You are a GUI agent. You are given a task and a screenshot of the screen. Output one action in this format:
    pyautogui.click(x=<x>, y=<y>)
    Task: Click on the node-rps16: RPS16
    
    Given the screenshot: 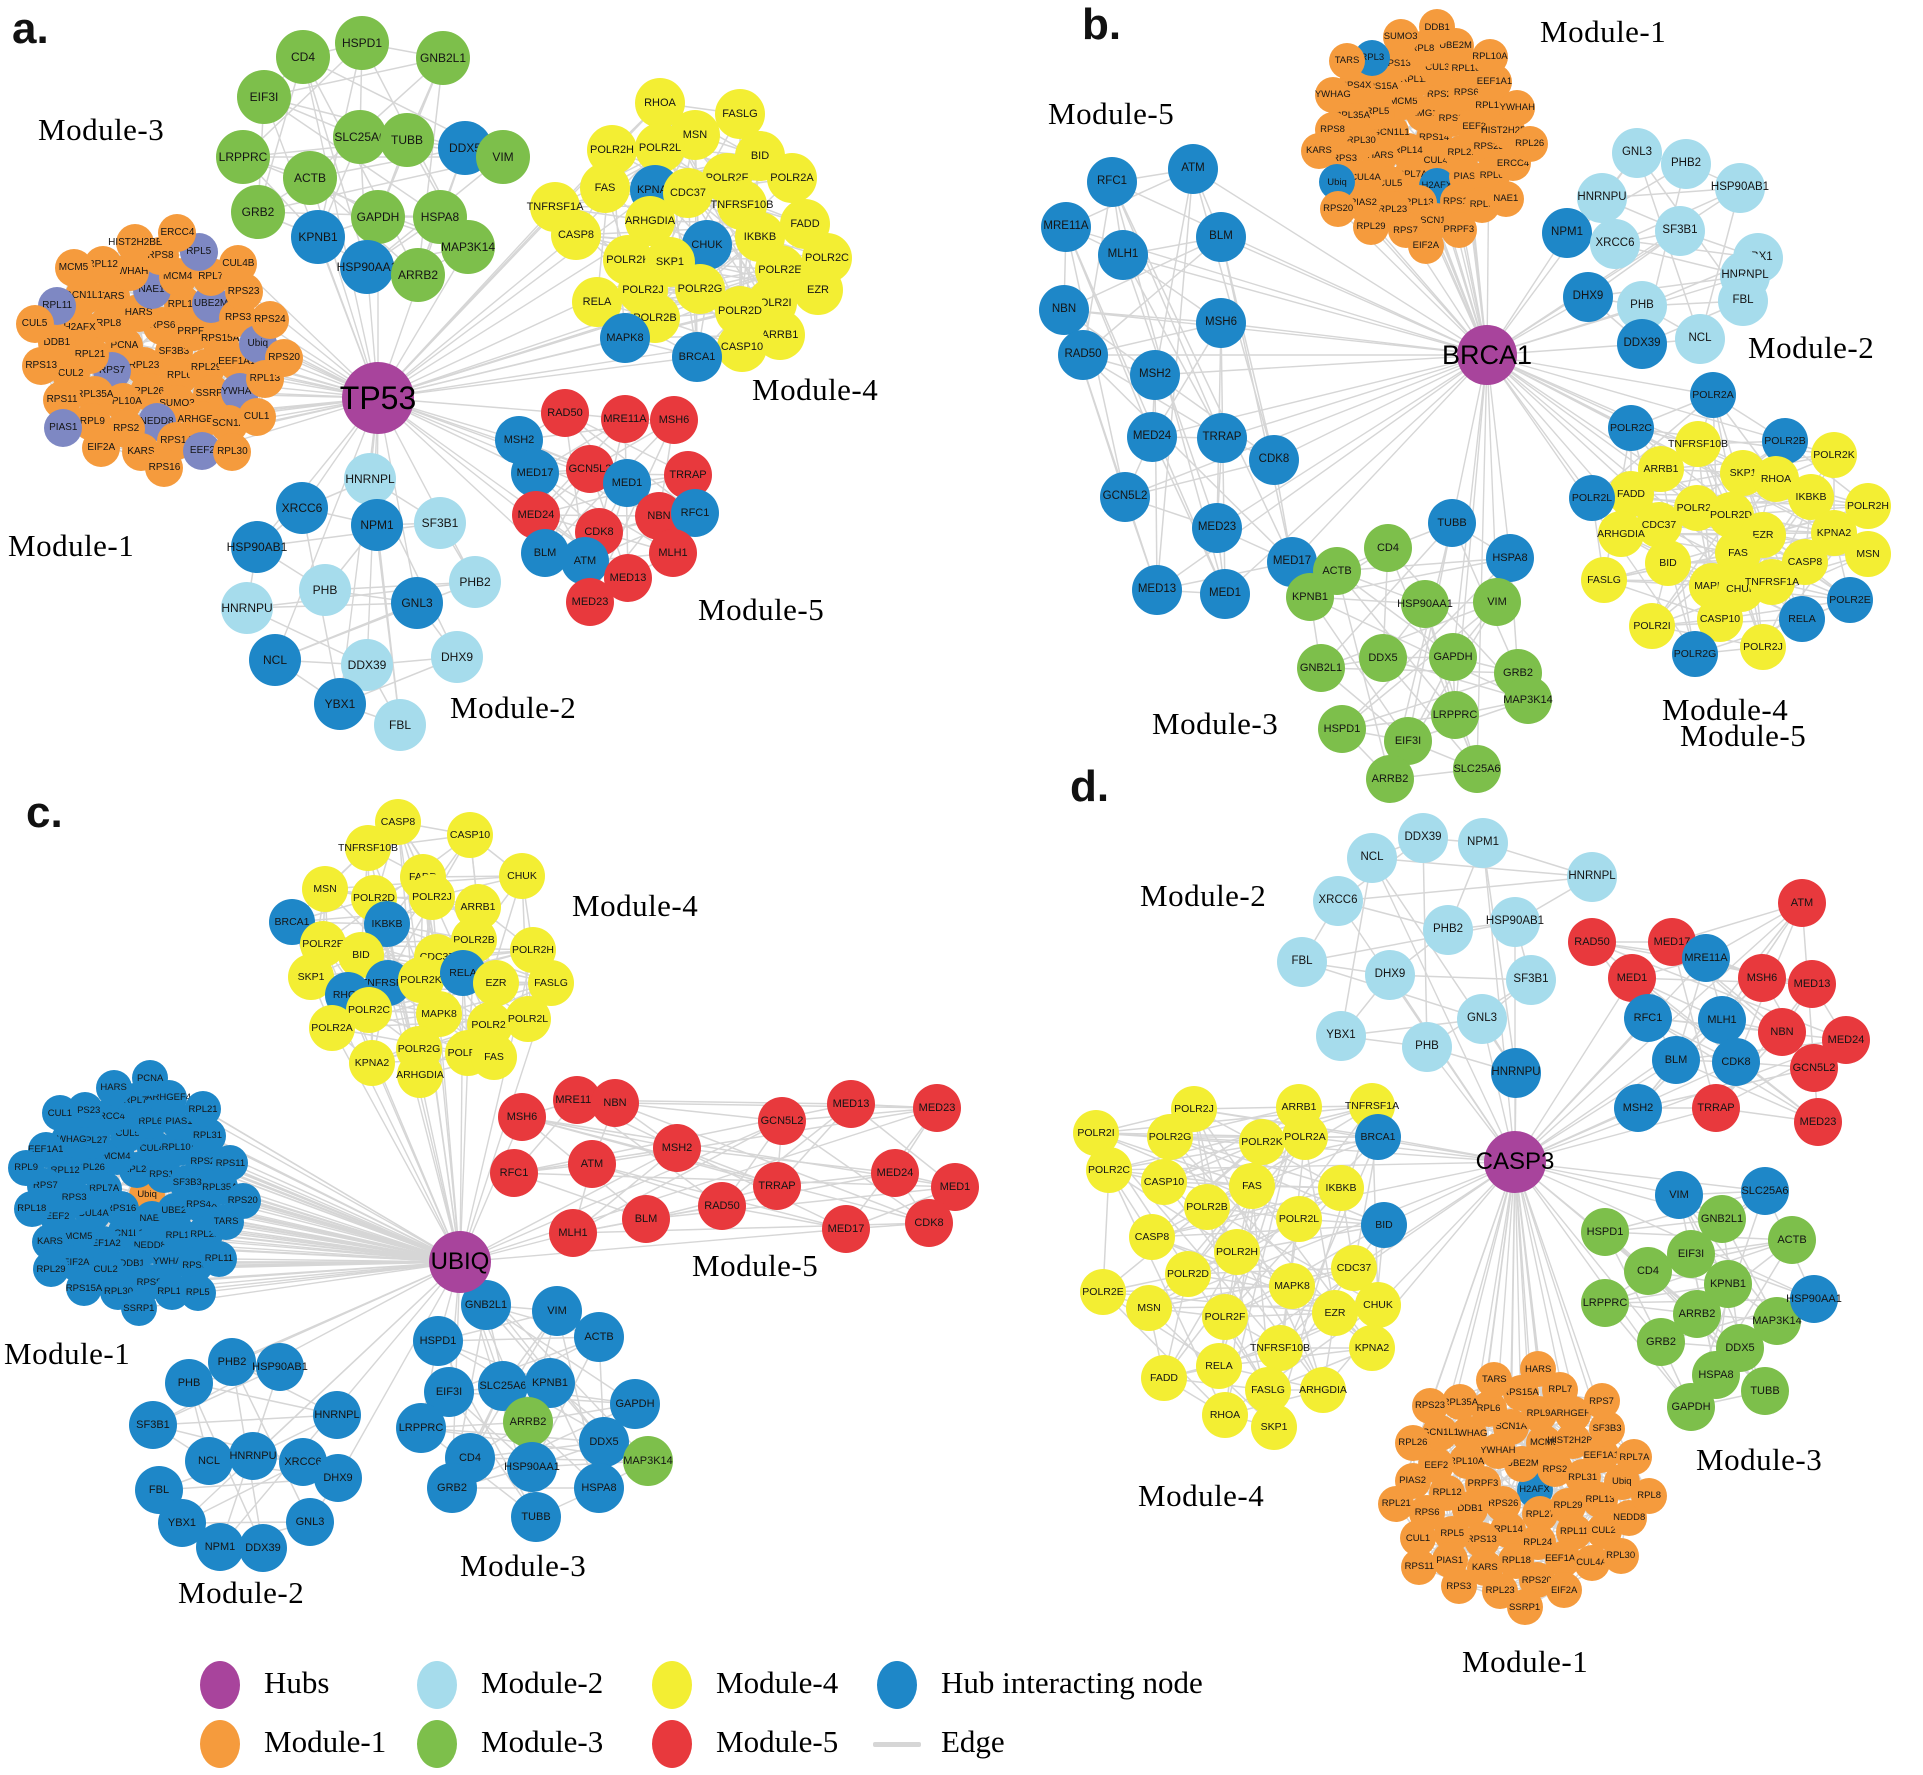 What is the action you would take?
    pyautogui.click(x=164, y=468)
    